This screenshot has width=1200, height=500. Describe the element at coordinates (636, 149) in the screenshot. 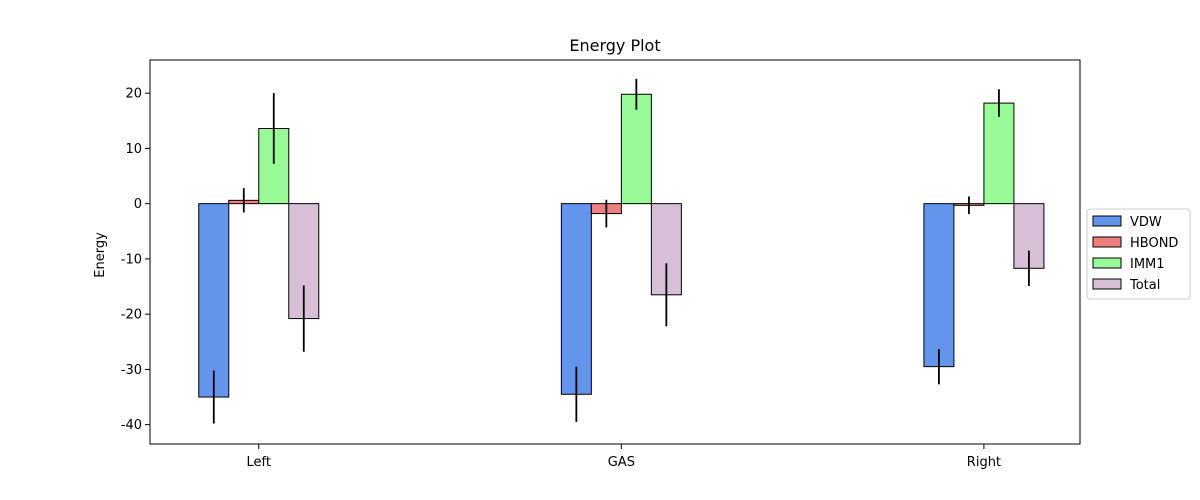

I see `bar-imm1-gas` at that location.